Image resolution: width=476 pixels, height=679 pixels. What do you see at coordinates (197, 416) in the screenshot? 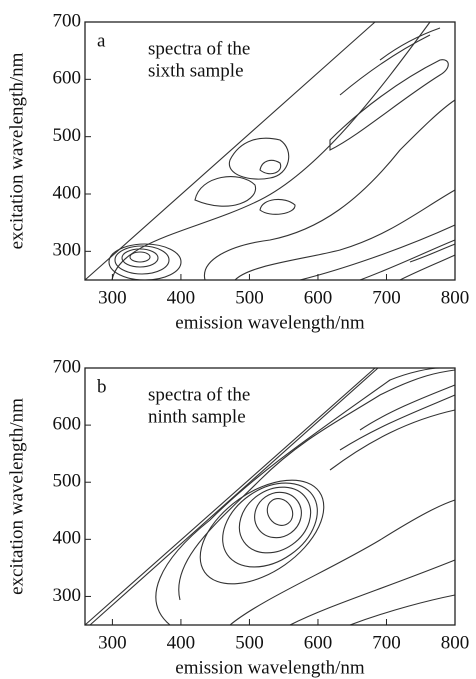
I see `annotation: ninth sample` at bounding box center [197, 416].